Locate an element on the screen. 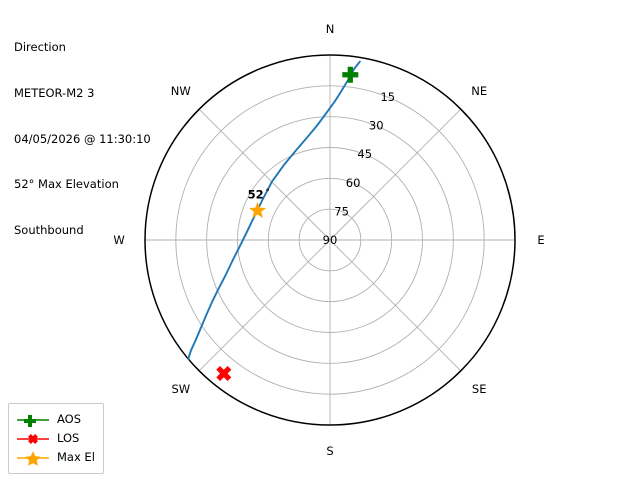  legend-item-aos: AOS is located at coordinates (55, 419).